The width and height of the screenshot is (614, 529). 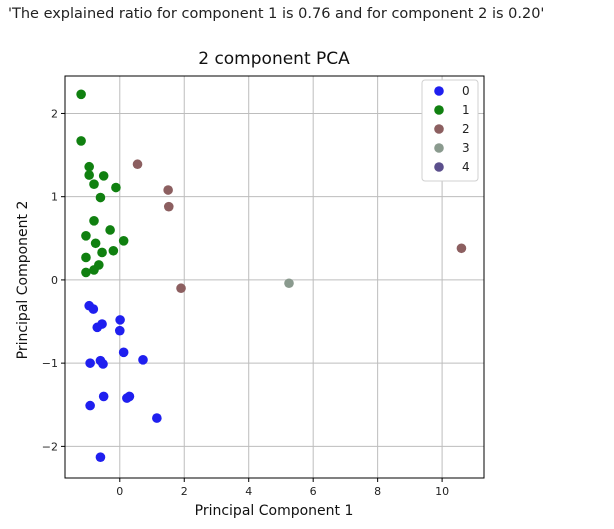 I want to click on legend-entry: 1, so click(x=452, y=110).